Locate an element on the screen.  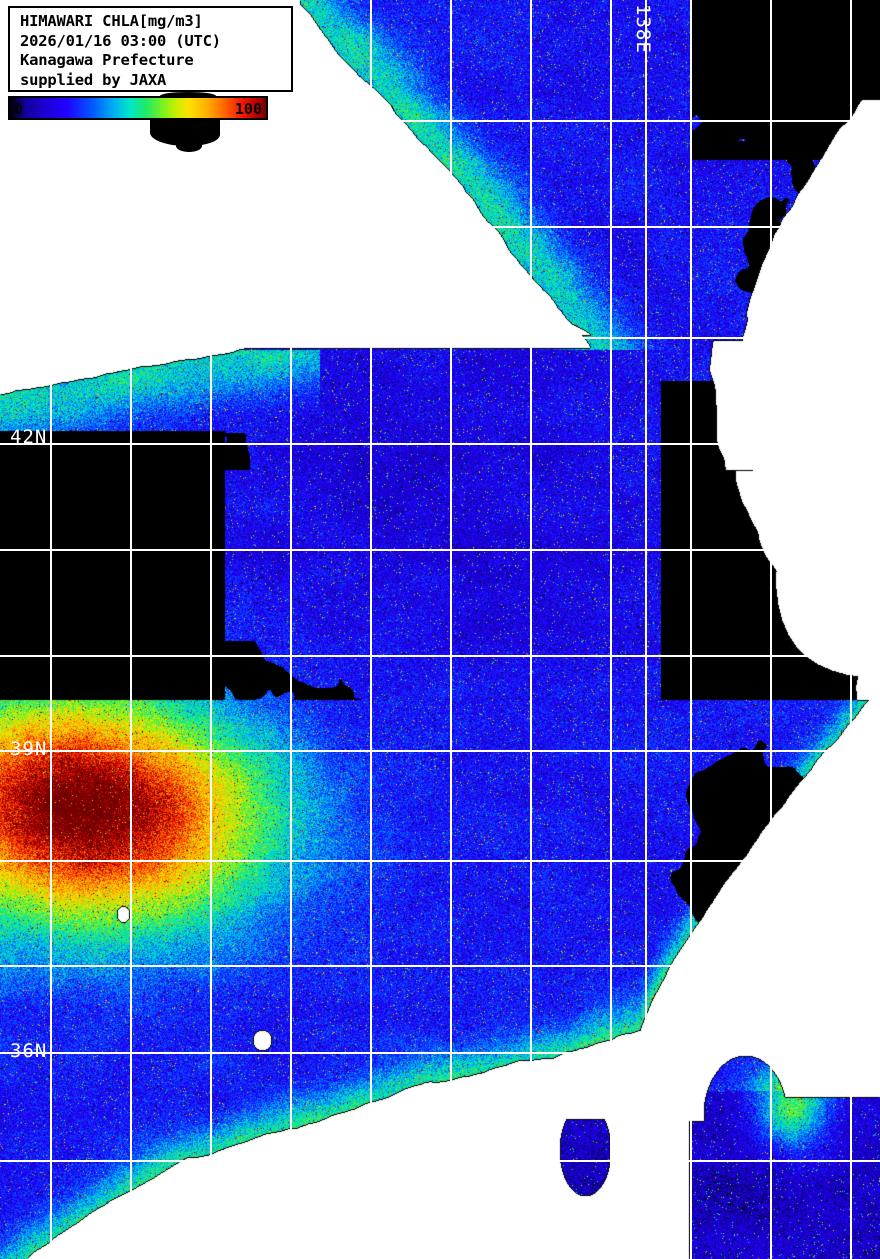
longitude-label-138e: 138E is located at coordinates (643, 29).